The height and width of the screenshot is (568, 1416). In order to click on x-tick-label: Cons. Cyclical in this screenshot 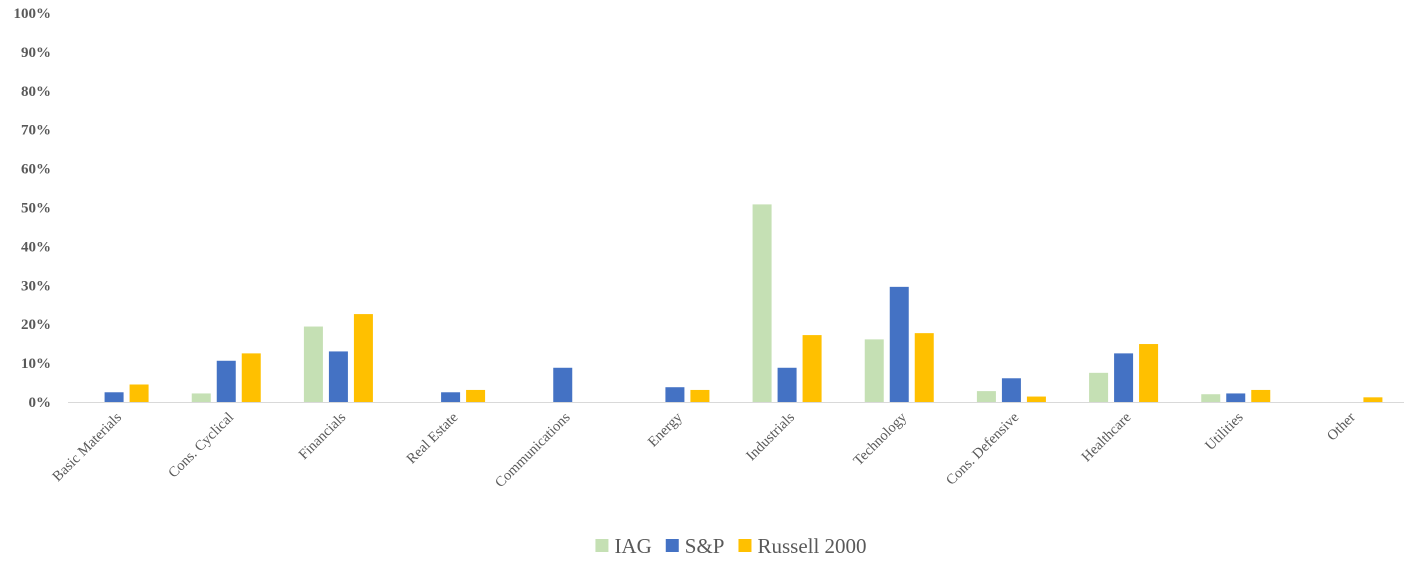, I will do `click(201, 446)`.